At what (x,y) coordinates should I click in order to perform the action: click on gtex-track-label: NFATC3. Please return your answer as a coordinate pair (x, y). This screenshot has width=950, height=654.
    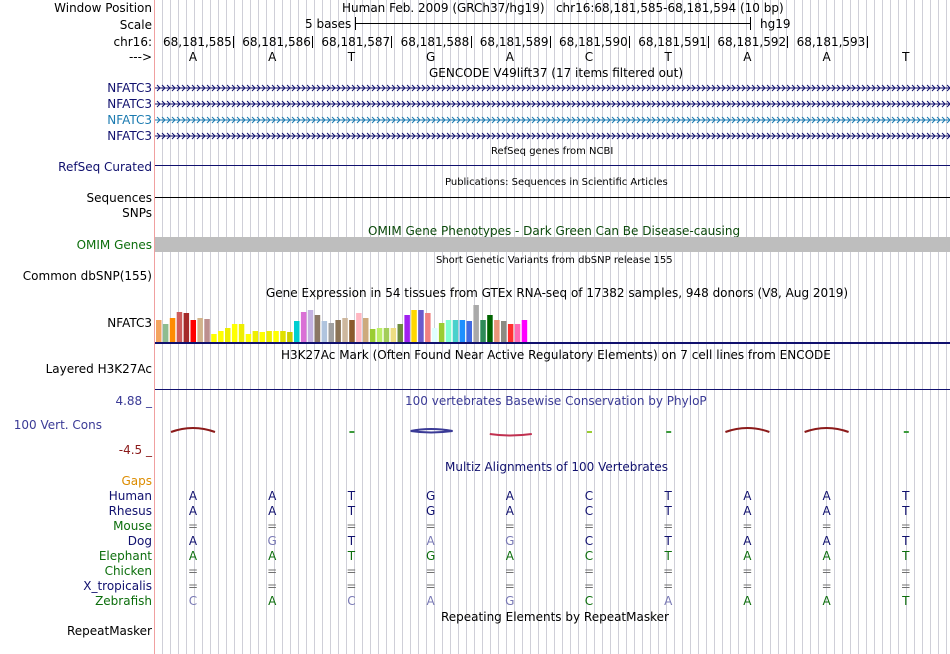
    Looking at the image, I should click on (129, 323).